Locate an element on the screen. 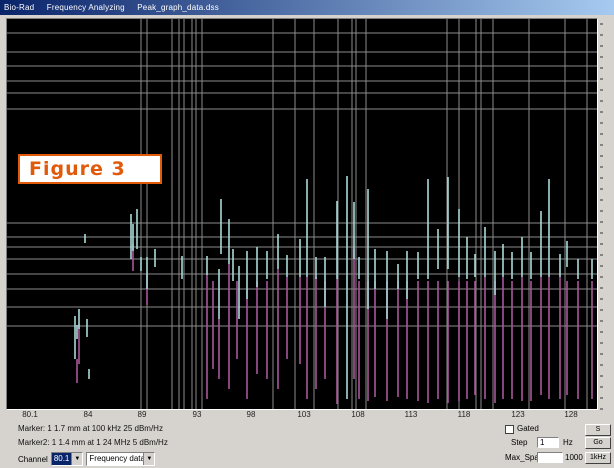 The height and width of the screenshot is (468, 614). span-unit: 1000 is located at coordinates (574, 457).